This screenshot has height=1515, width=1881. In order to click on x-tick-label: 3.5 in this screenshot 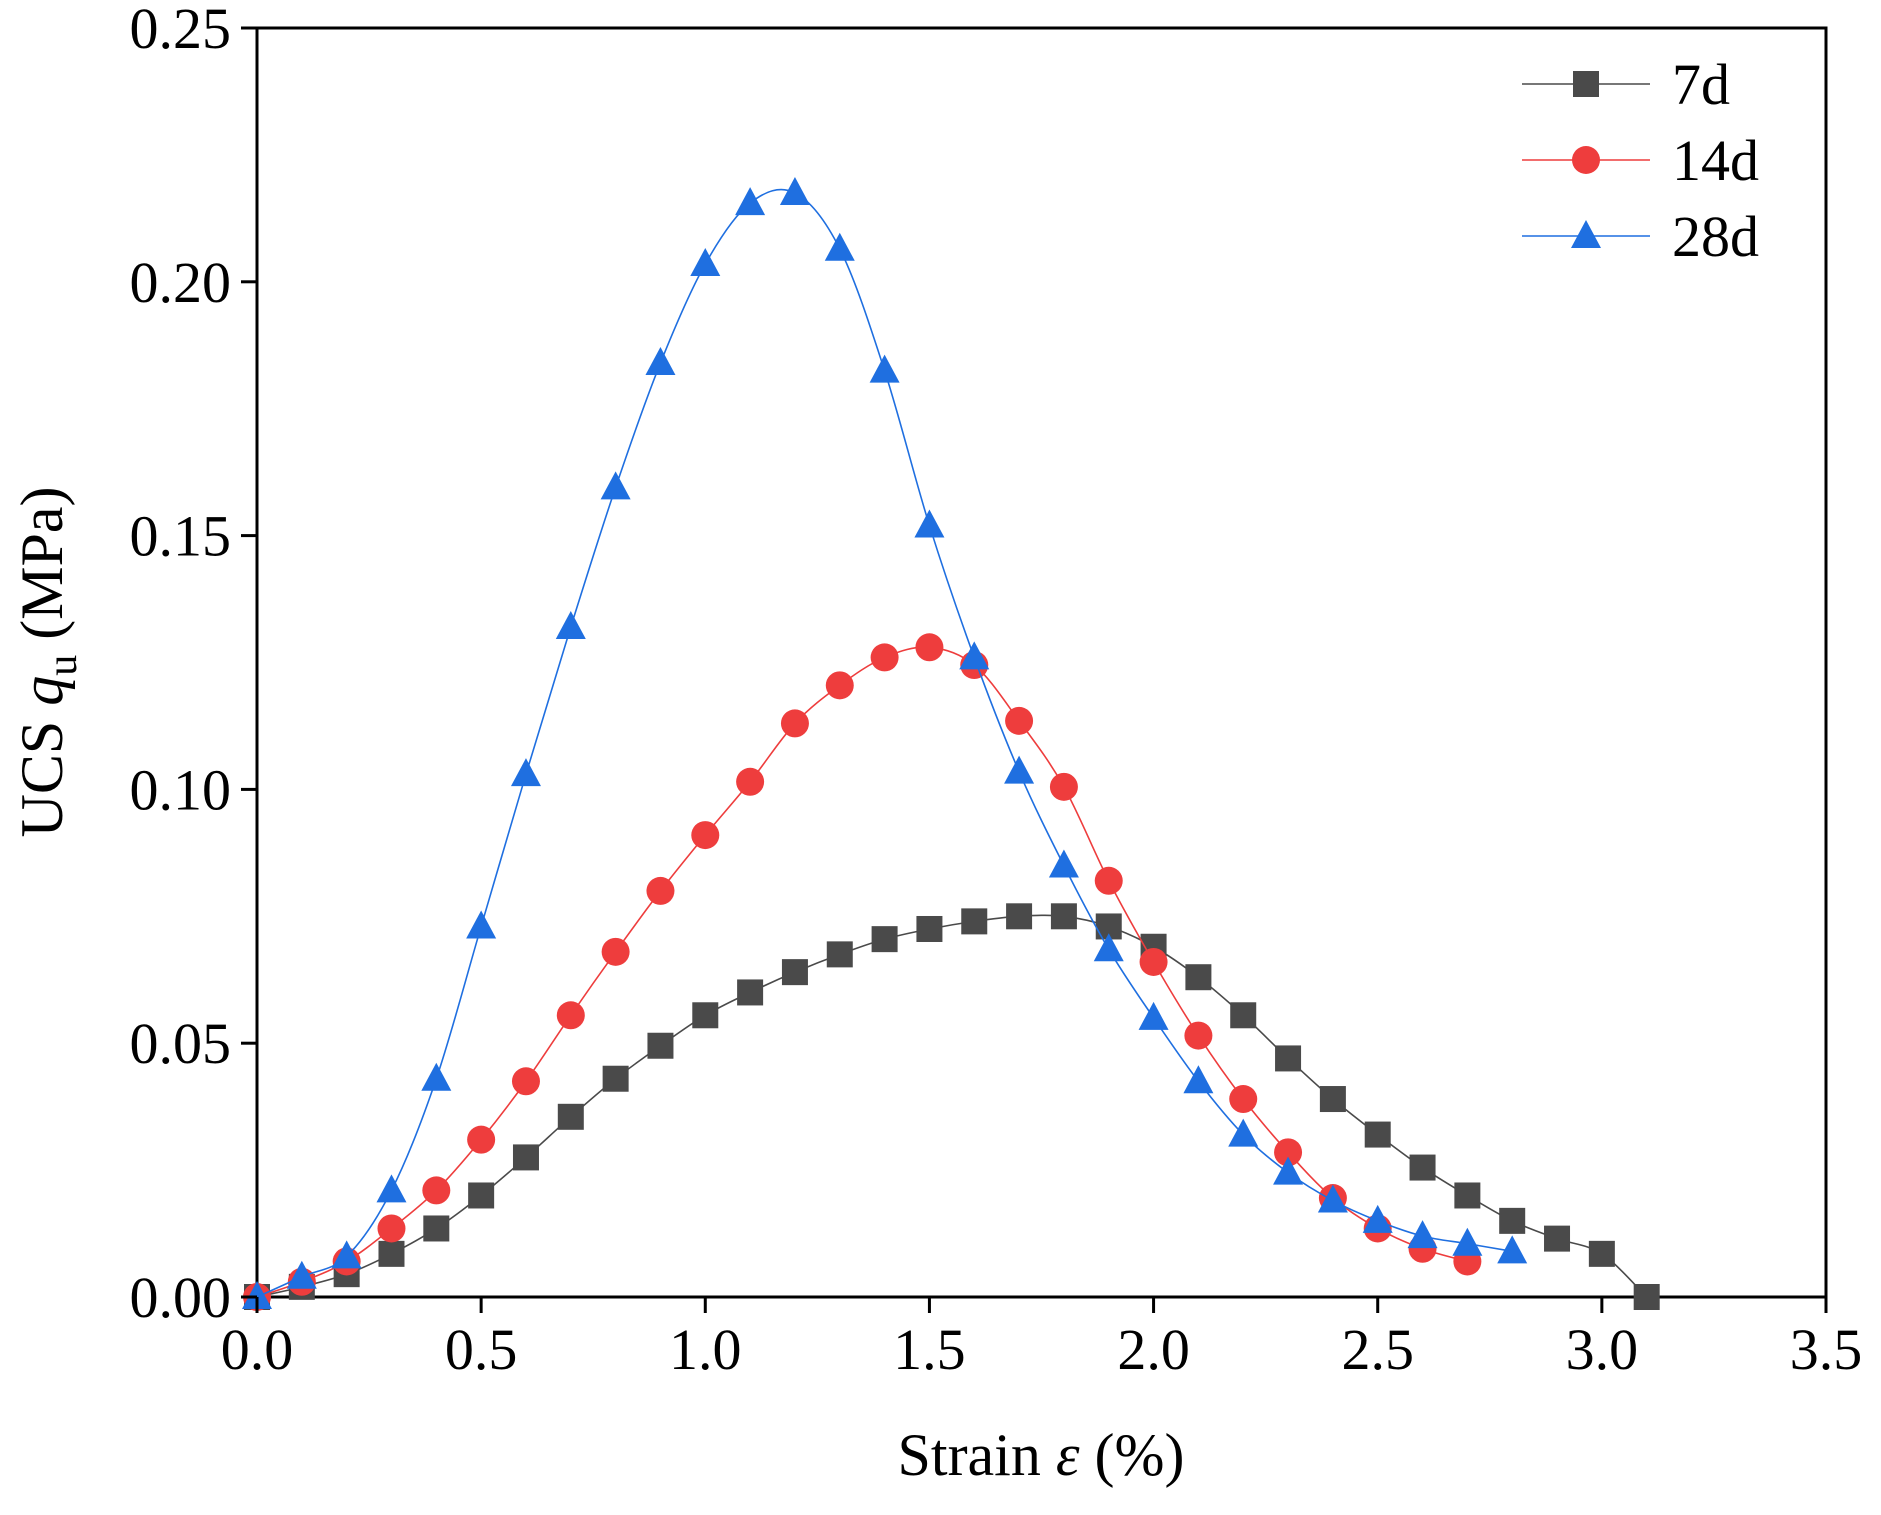, I will do `click(1826, 1349)`.